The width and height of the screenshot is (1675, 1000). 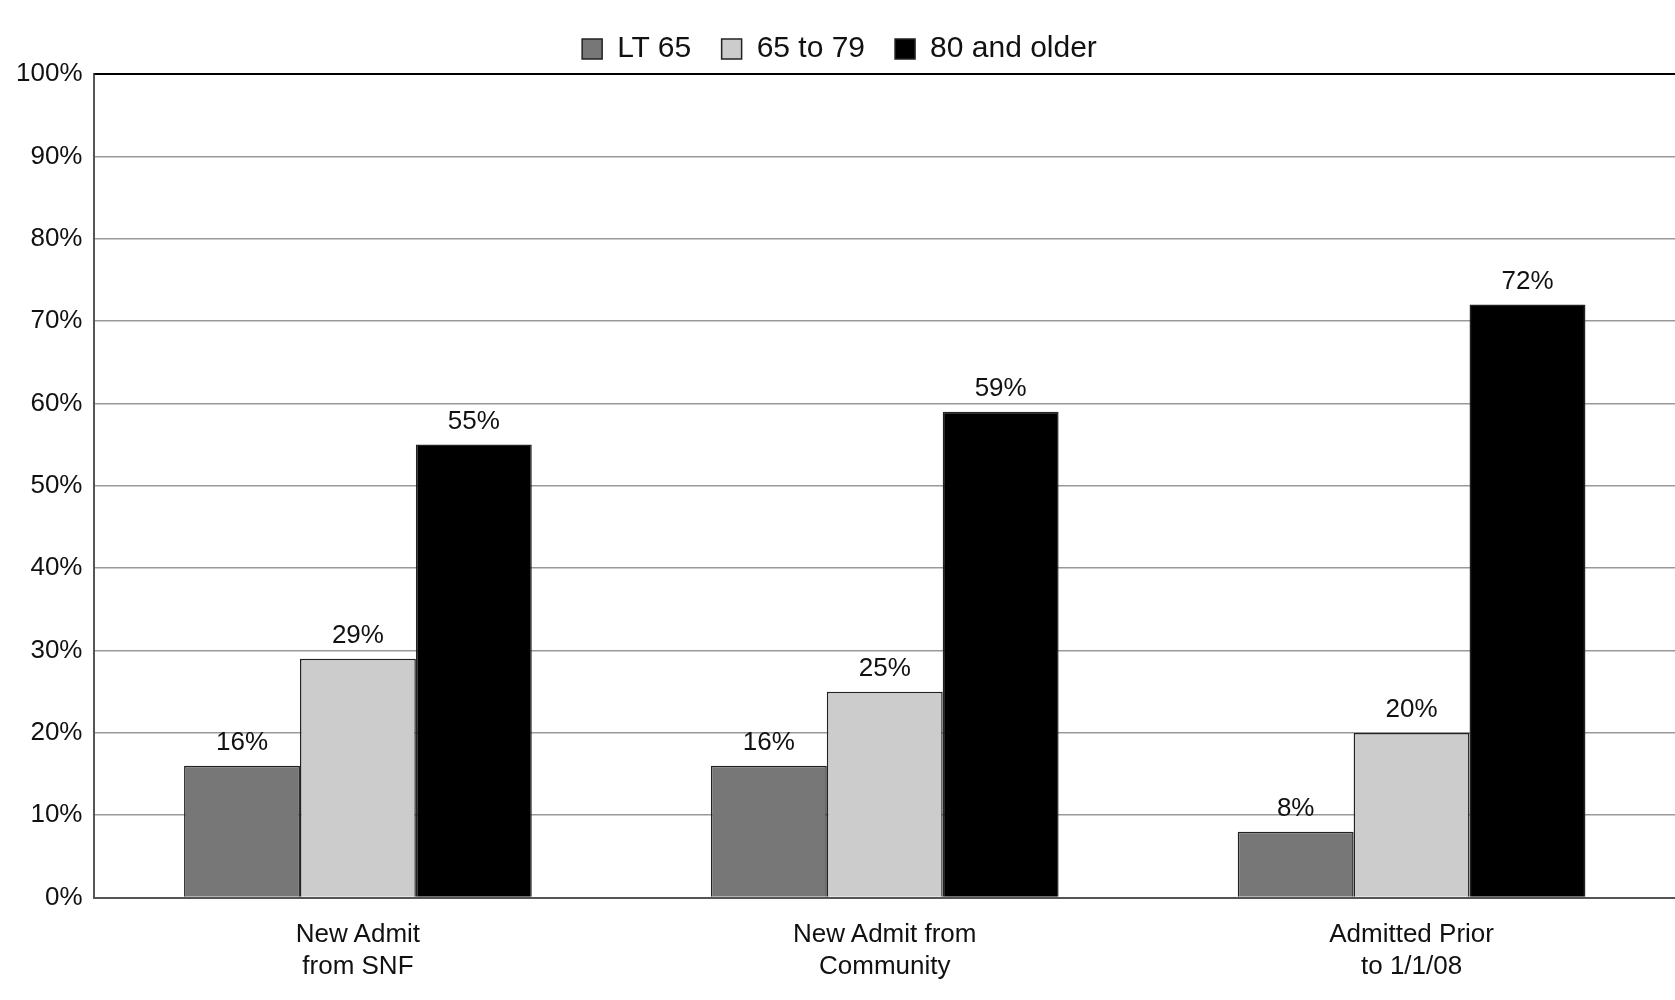 I want to click on y-tick-label: 90%, so click(x=56, y=154).